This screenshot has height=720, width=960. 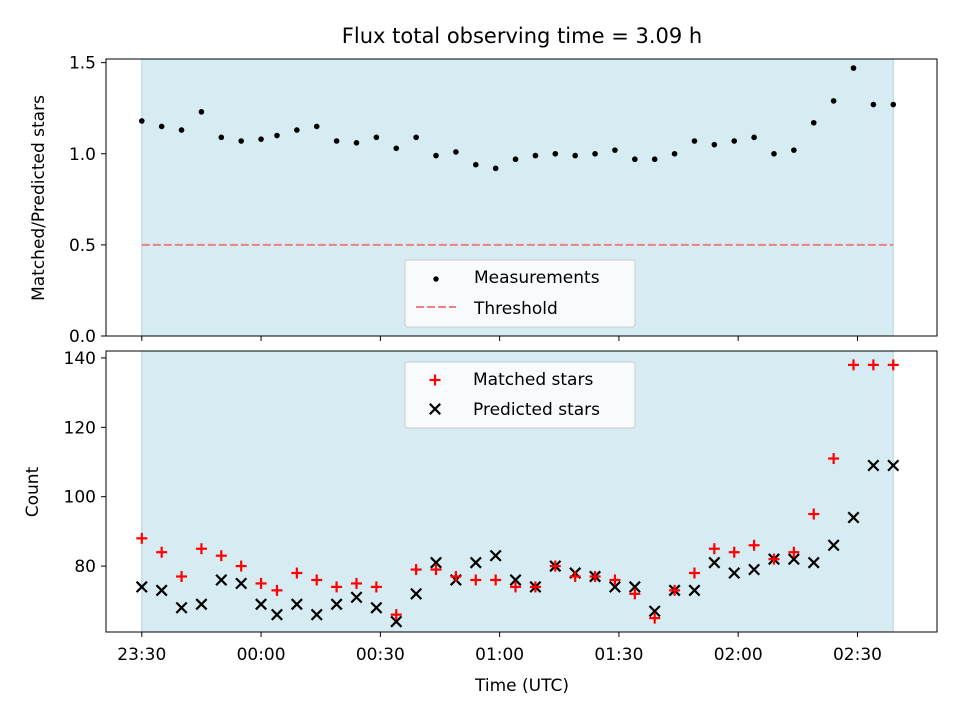 I want to click on top-y-axis: 0.0 0.5 1.0 1.5, so click(x=87, y=200).